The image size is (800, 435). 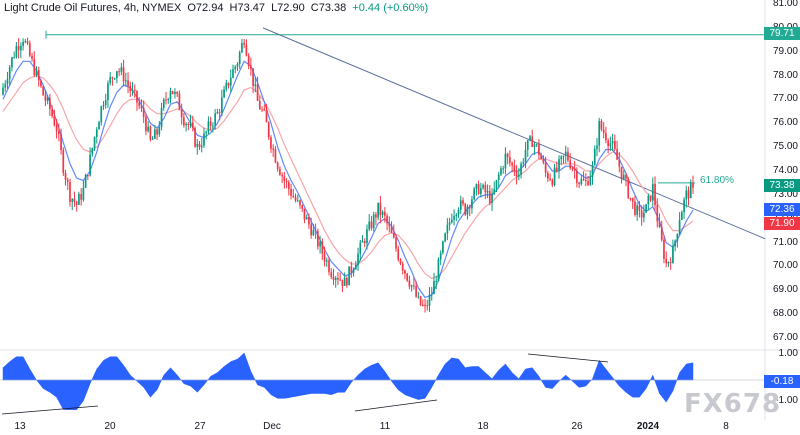 What do you see at coordinates (782, 209) in the screenshot?
I see `ma-fast-badge: 72.36` at bounding box center [782, 209].